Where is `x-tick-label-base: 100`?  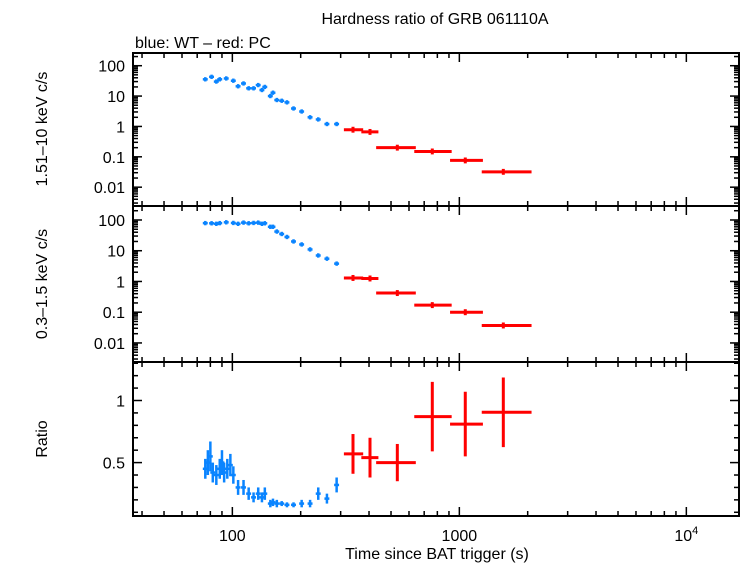 x-tick-label-base: 100 is located at coordinates (232, 536).